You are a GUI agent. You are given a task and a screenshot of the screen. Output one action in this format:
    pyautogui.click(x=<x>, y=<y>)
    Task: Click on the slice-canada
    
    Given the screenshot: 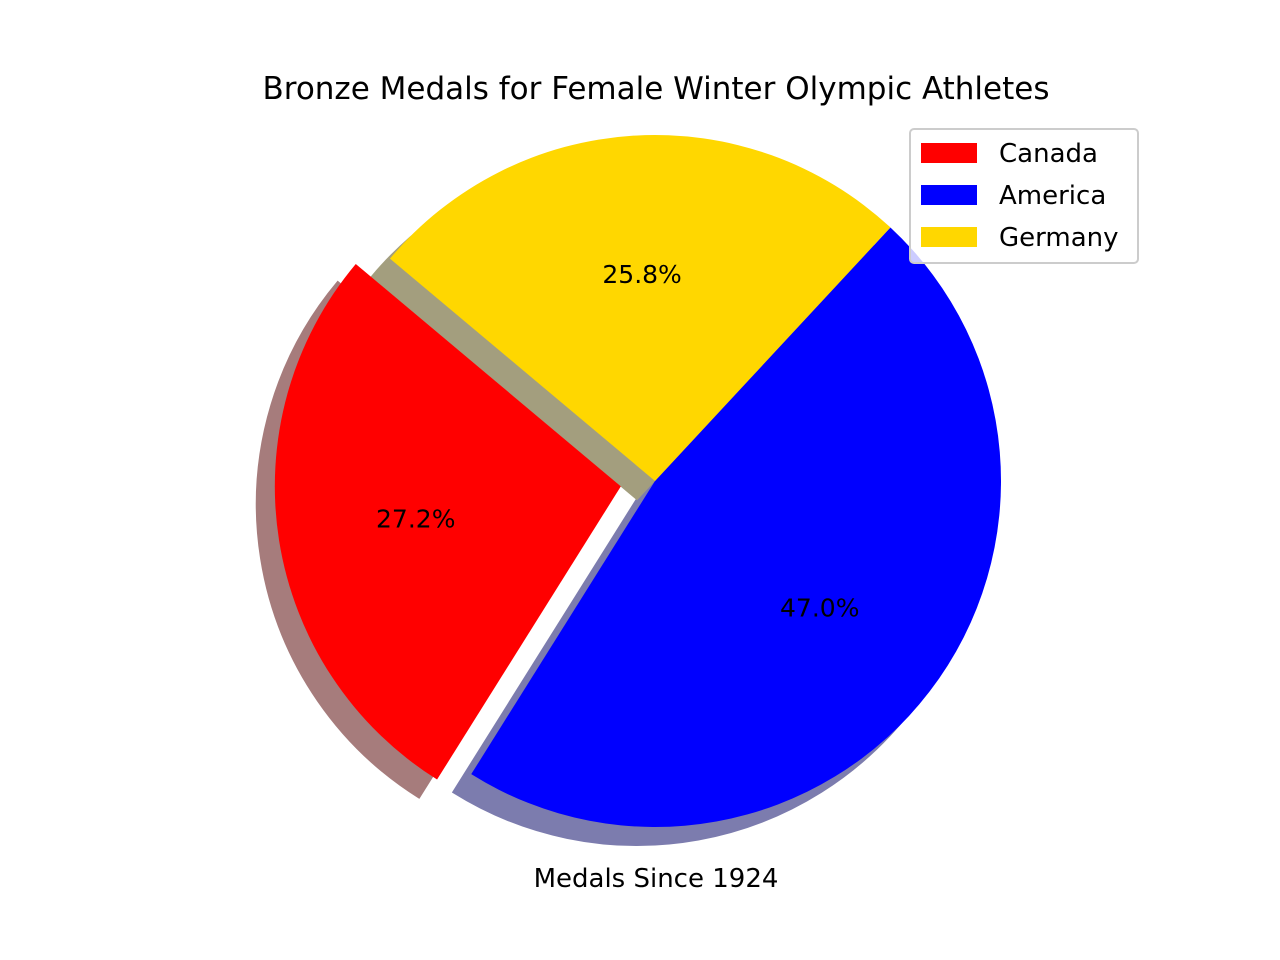 What is the action you would take?
    pyautogui.click(x=447, y=521)
    